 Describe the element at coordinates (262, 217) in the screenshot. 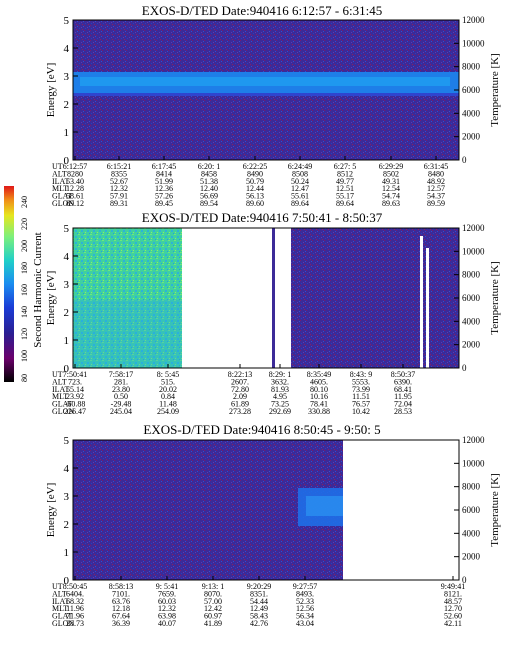

I see `panel-2-title: EXOS-D/TED Date:940416 7:50:41 - 8:50:37` at that location.